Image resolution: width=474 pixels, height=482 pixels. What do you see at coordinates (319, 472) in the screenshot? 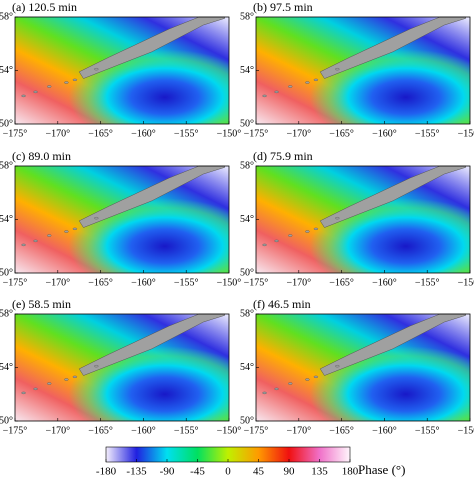
I see `colorbar-tick-label: 135` at bounding box center [319, 472].